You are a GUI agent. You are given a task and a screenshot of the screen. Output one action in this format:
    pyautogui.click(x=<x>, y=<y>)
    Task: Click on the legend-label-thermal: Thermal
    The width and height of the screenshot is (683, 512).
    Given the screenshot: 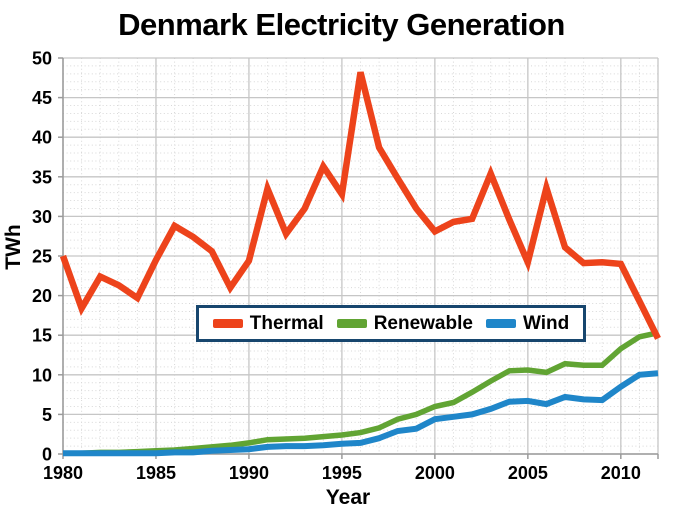 What is the action you would take?
    pyautogui.click(x=286, y=323)
    